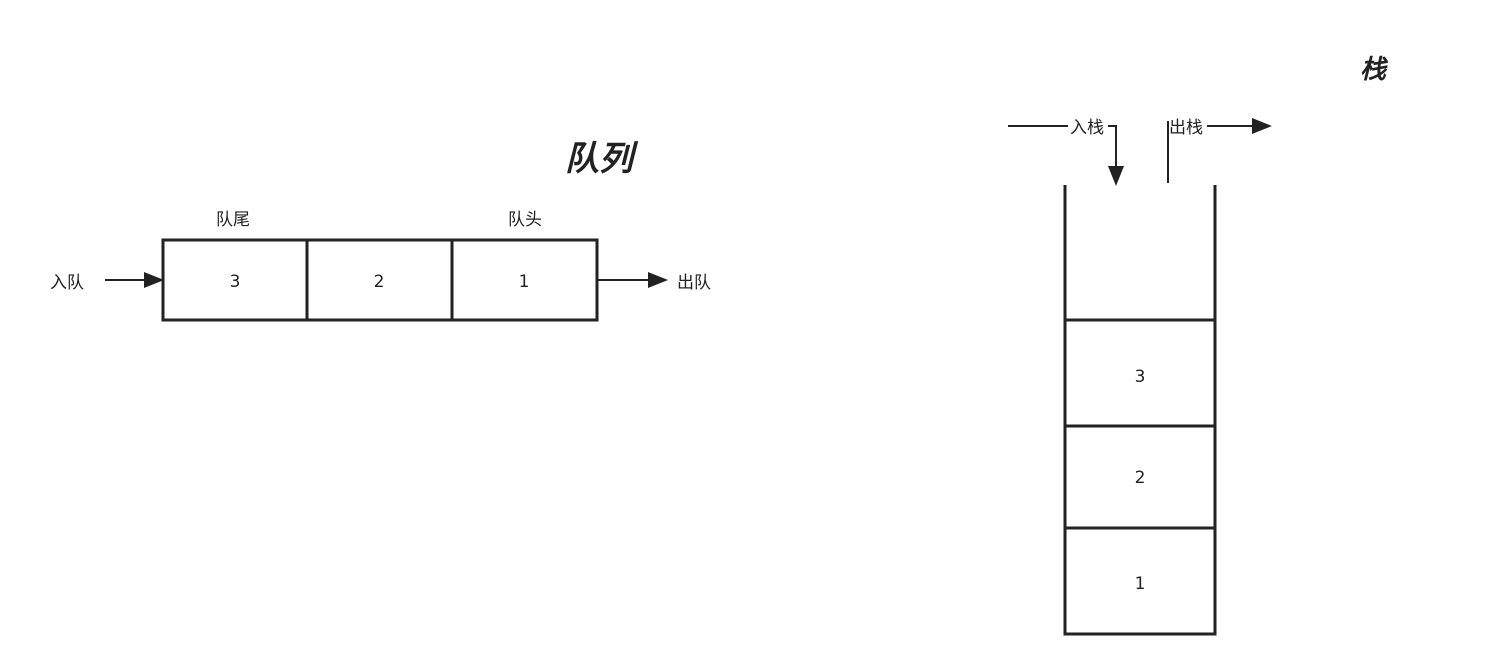 This screenshot has width=1485, height=672. Describe the element at coordinates (1186, 128) in the screenshot. I see `stack-pop-label: 出栈` at that location.